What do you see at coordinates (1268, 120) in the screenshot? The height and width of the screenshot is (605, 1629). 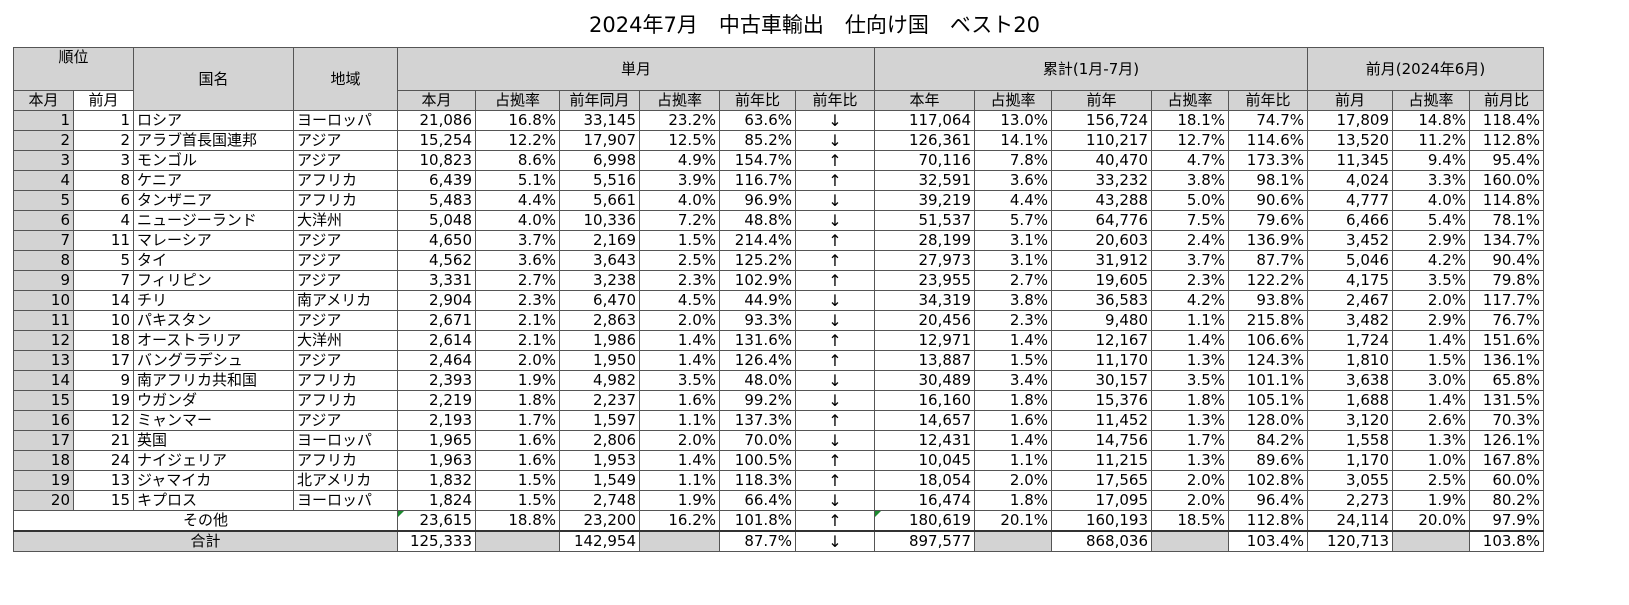 I see `cell: 74.7%` at bounding box center [1268, 120].